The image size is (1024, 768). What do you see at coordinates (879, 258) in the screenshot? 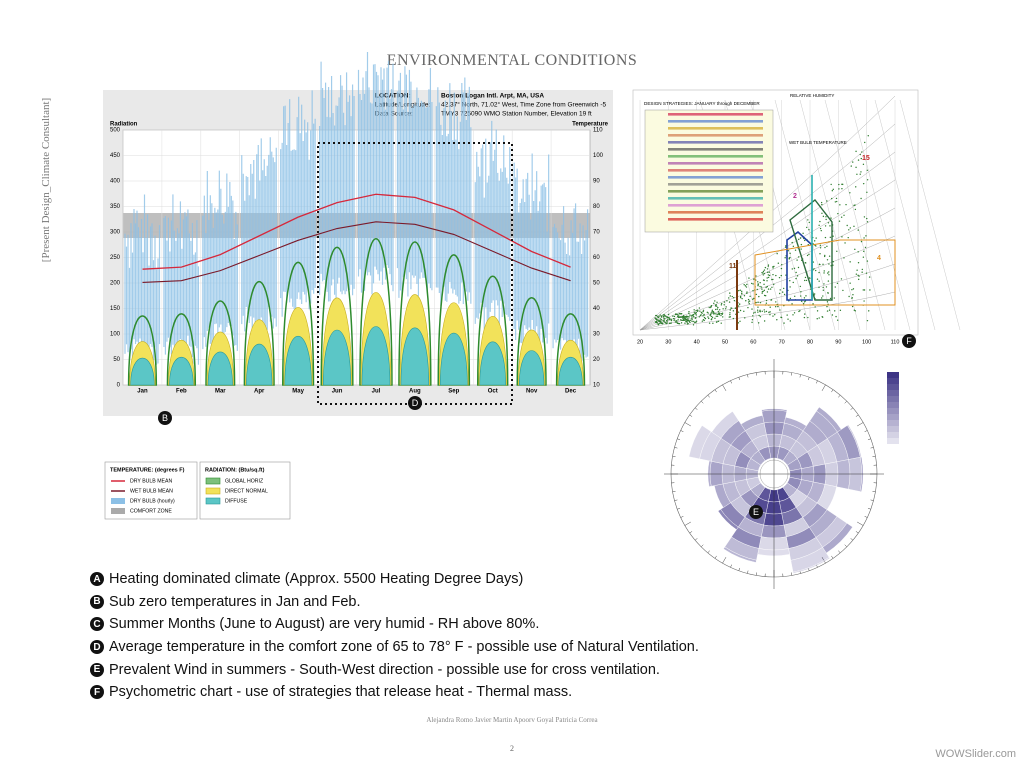
I see `zone-number: 4` at bounding box center [879, 258].